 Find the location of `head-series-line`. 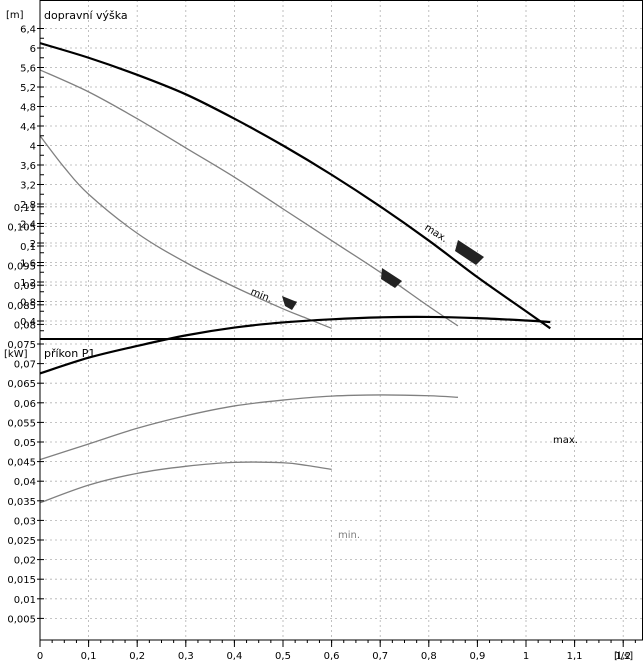

head-series-line is located at coordinates (185, 232).